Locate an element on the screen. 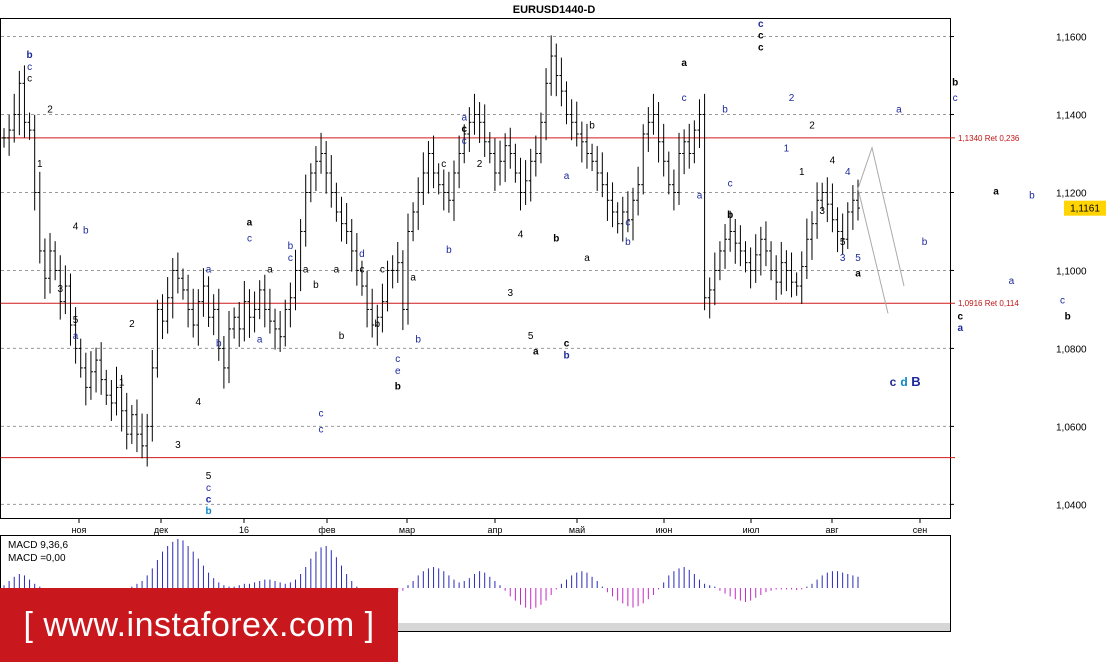 This screenshot has height=662, width=1108. macd-label: MACD 9,36,6 is located at coordinates (38, 545).